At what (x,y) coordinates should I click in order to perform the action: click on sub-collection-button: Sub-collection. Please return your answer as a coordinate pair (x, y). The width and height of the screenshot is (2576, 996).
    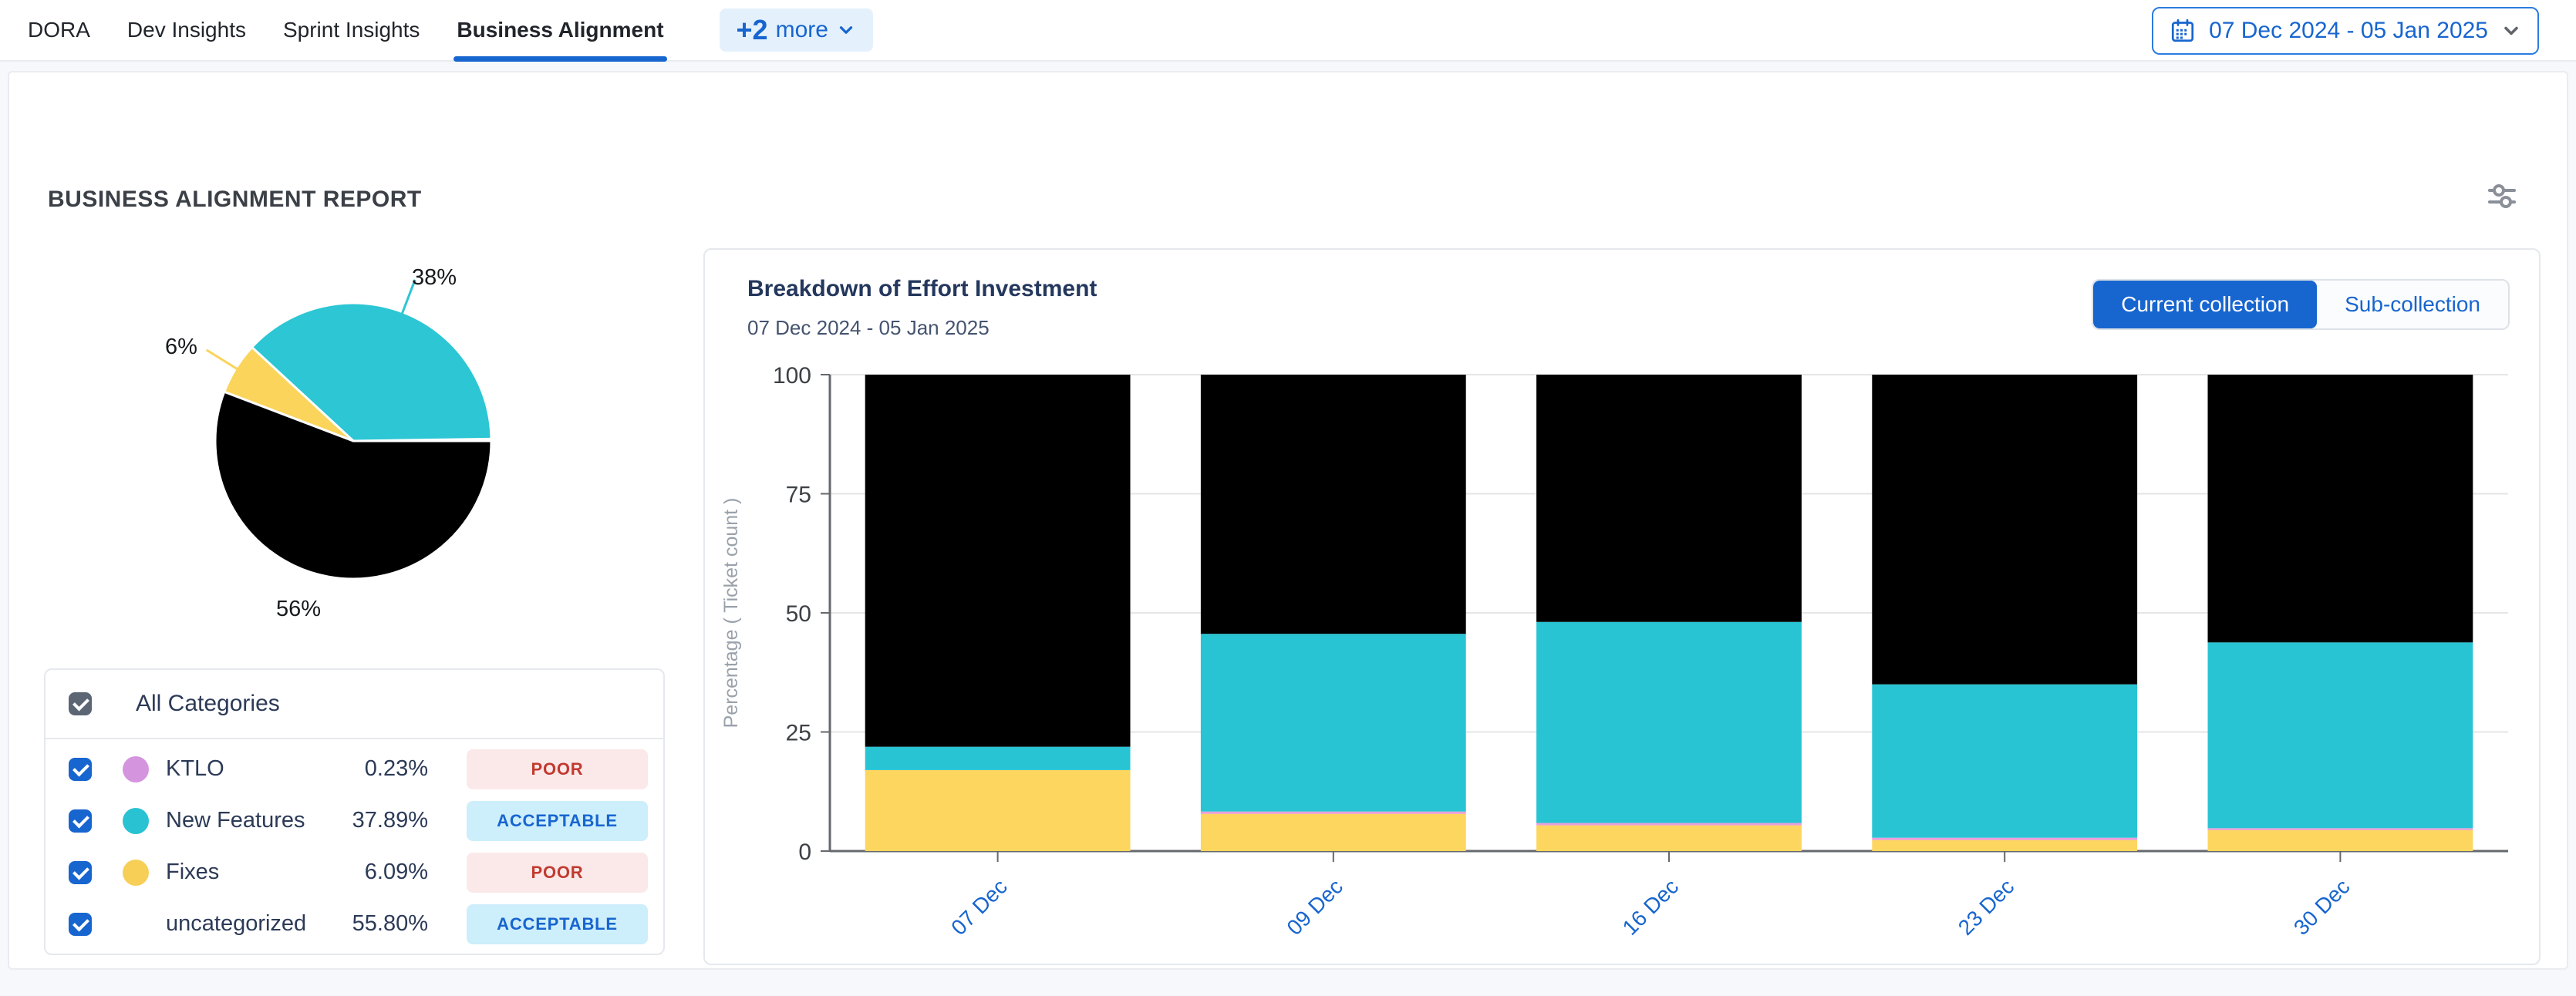
    Looking at the image, I should click on (2412, 304).